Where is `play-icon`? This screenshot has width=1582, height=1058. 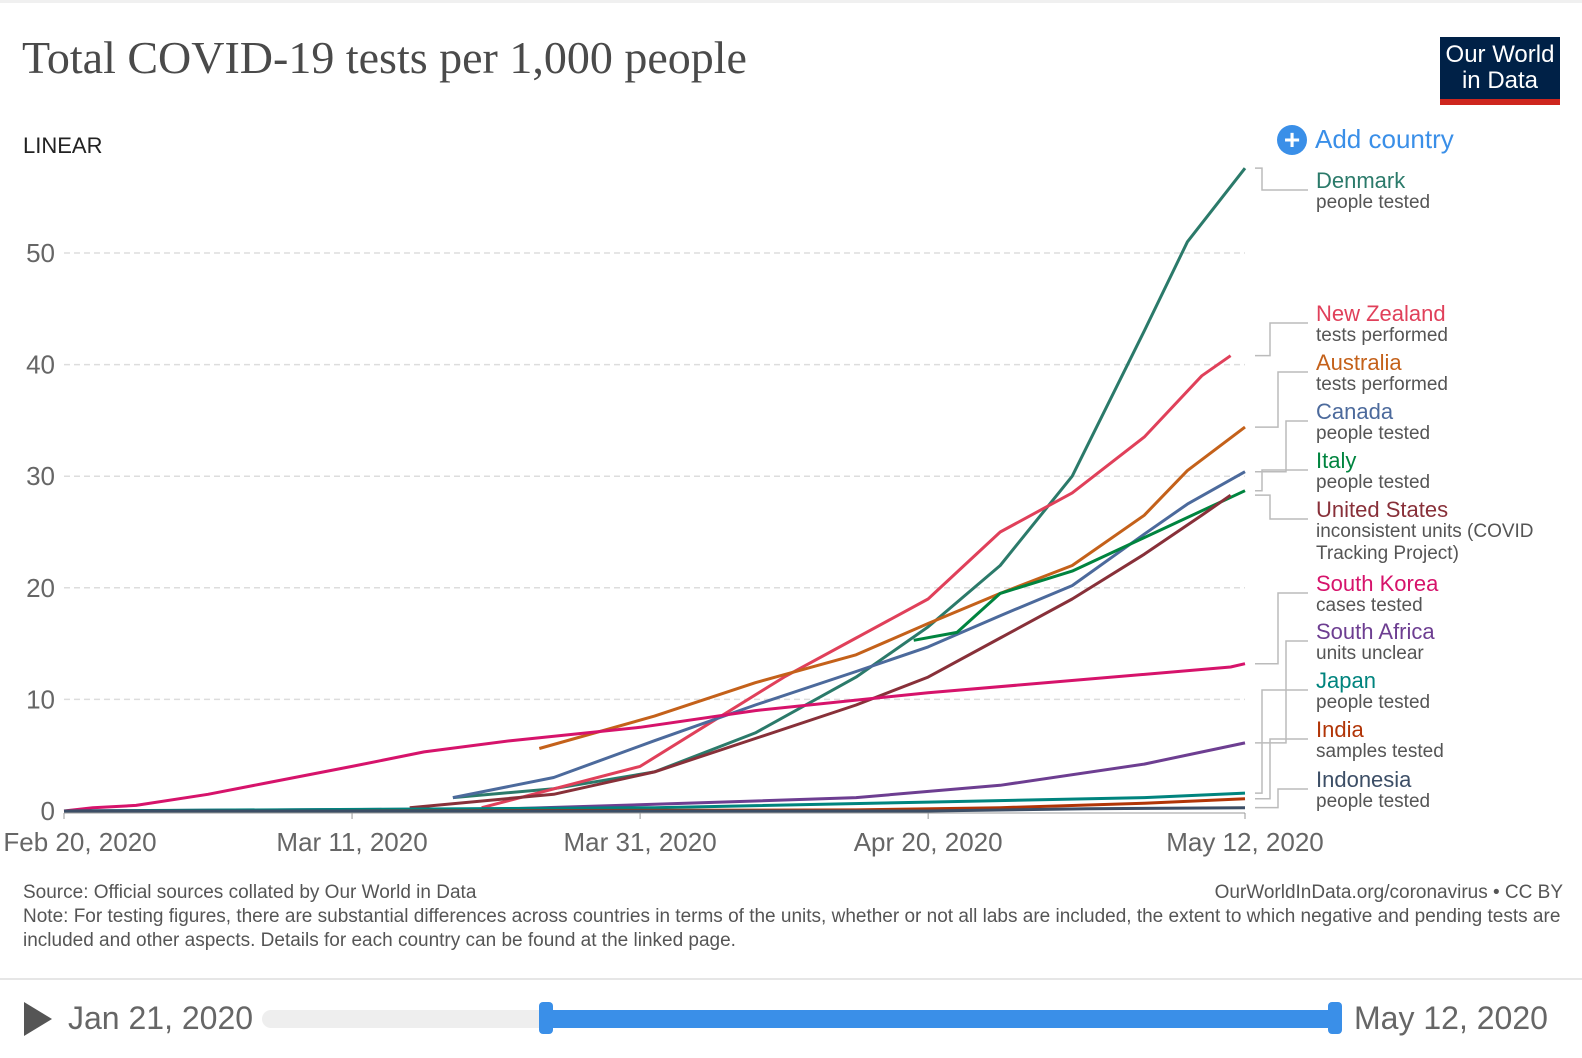 play-icon is located at coordinates (38, 1019).